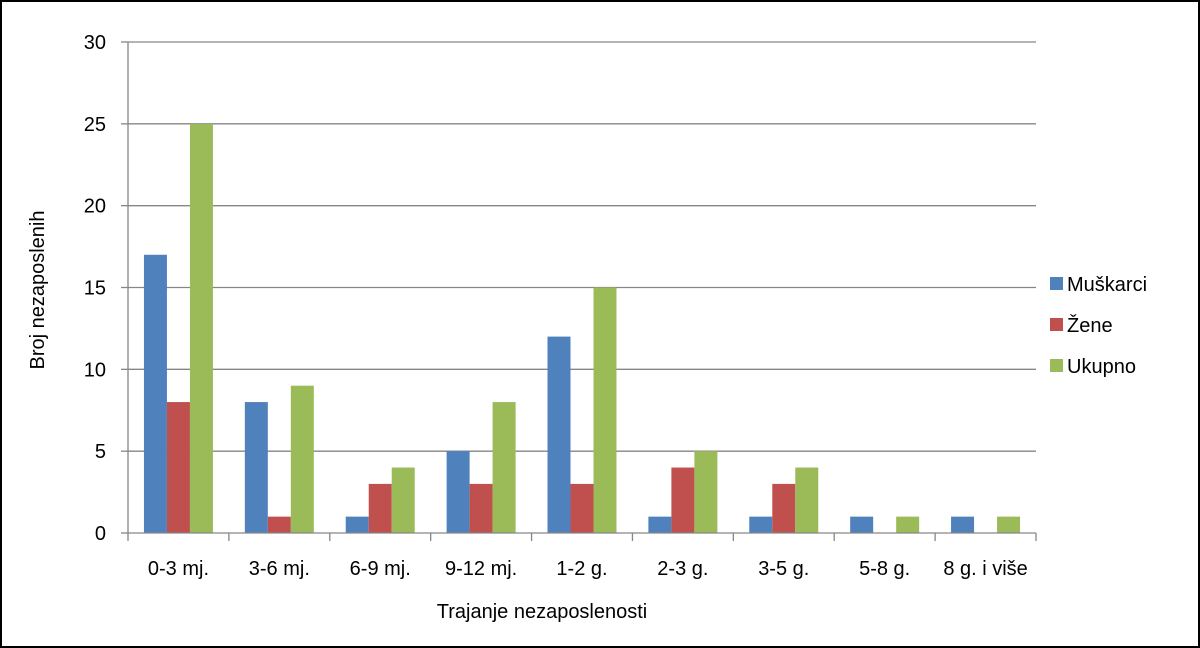 The image size is (1200, 648). I want to click on x-tick-label: 5-8 g., so click(884, 569).